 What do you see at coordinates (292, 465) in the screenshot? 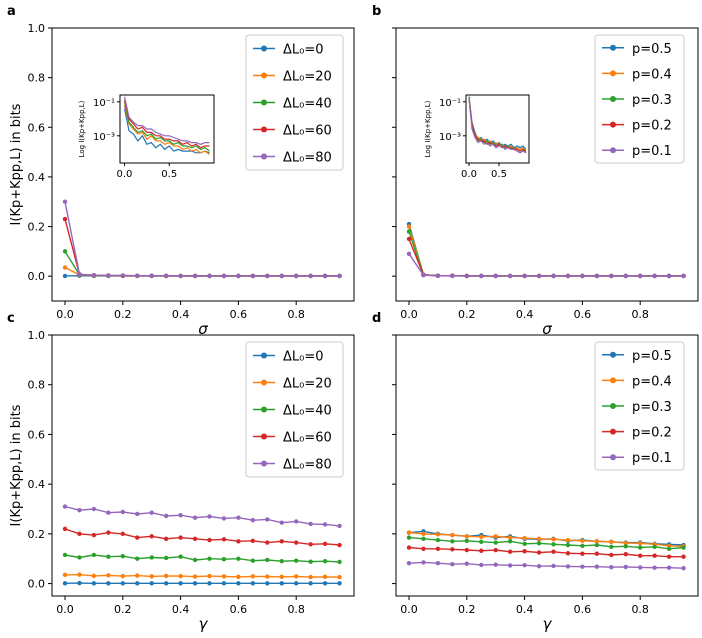
I see `legend-item: ΔL₀=80` at bounding box center [292, 465].